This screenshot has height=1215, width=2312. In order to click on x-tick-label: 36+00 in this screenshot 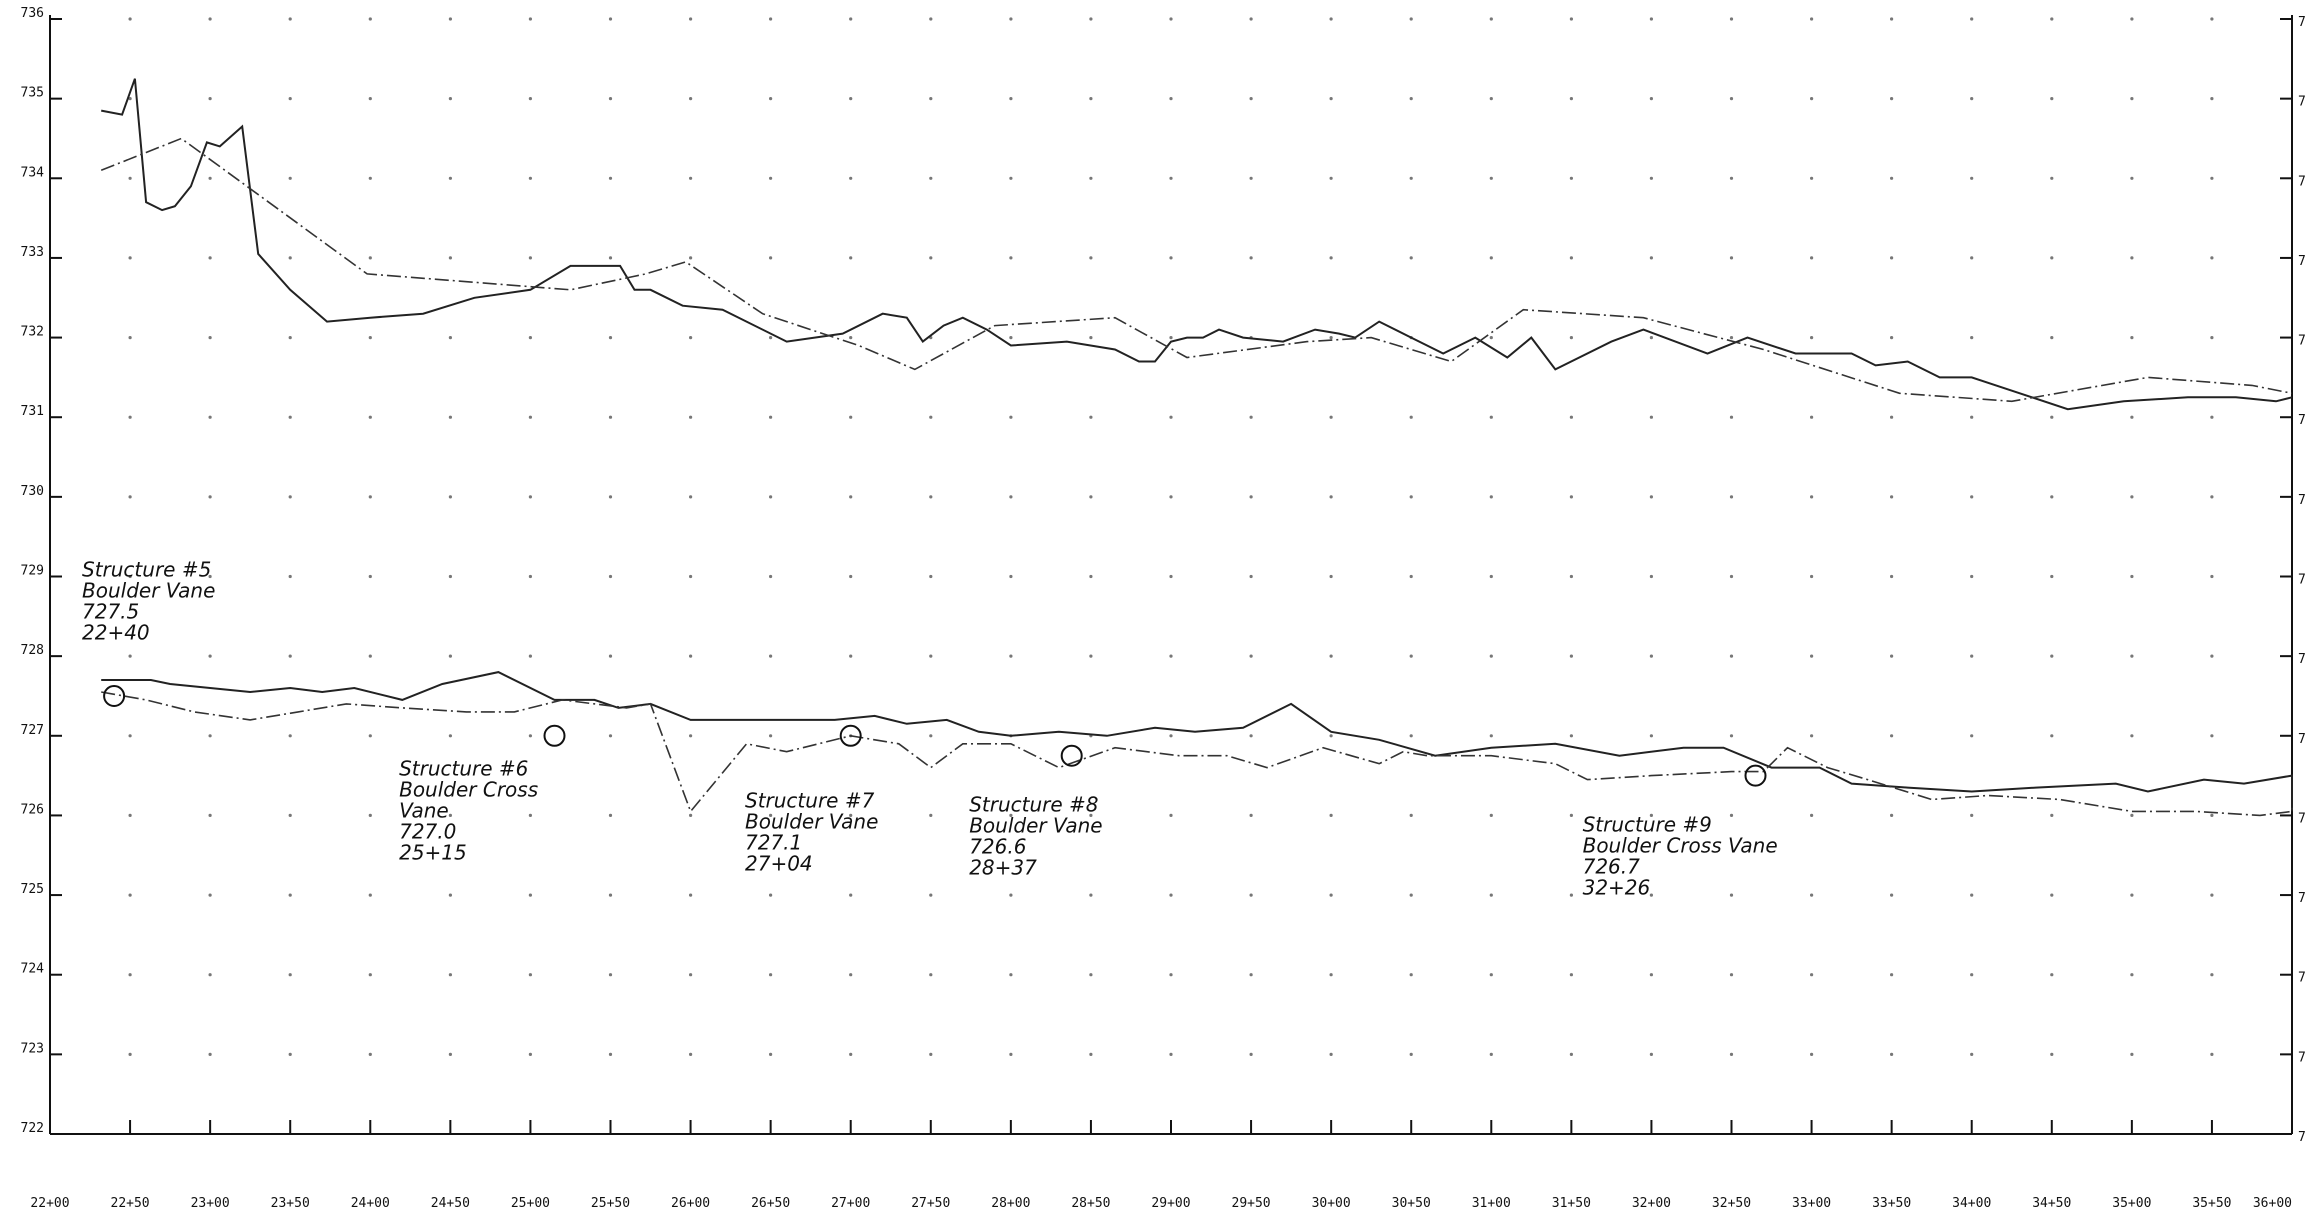, I will do `click(2272, 1203)`.